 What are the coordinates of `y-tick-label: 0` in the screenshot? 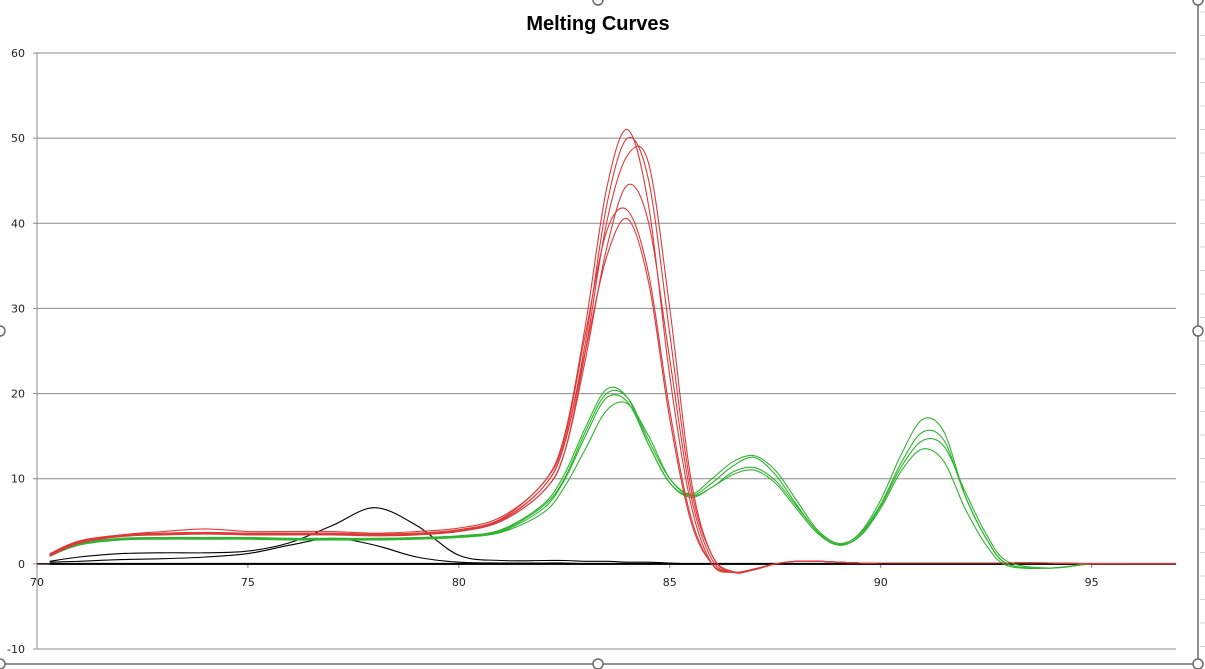 It's located at (21, 564).